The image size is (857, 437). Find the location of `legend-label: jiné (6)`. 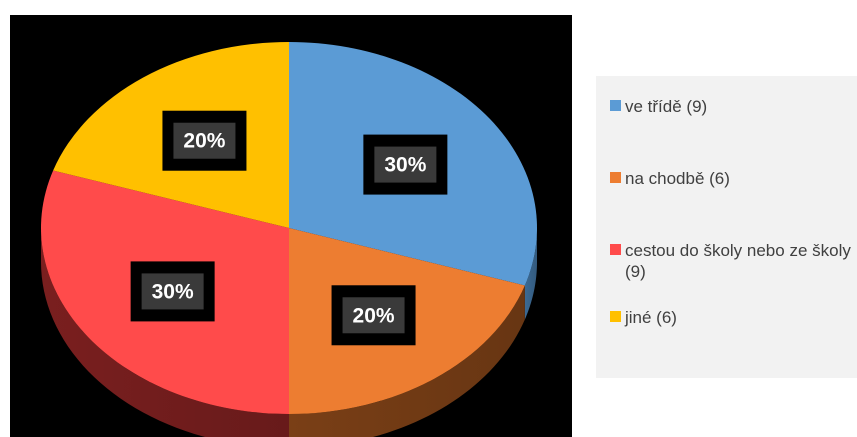

legend-label: jiné (6) is located at coordinates (651, 317).